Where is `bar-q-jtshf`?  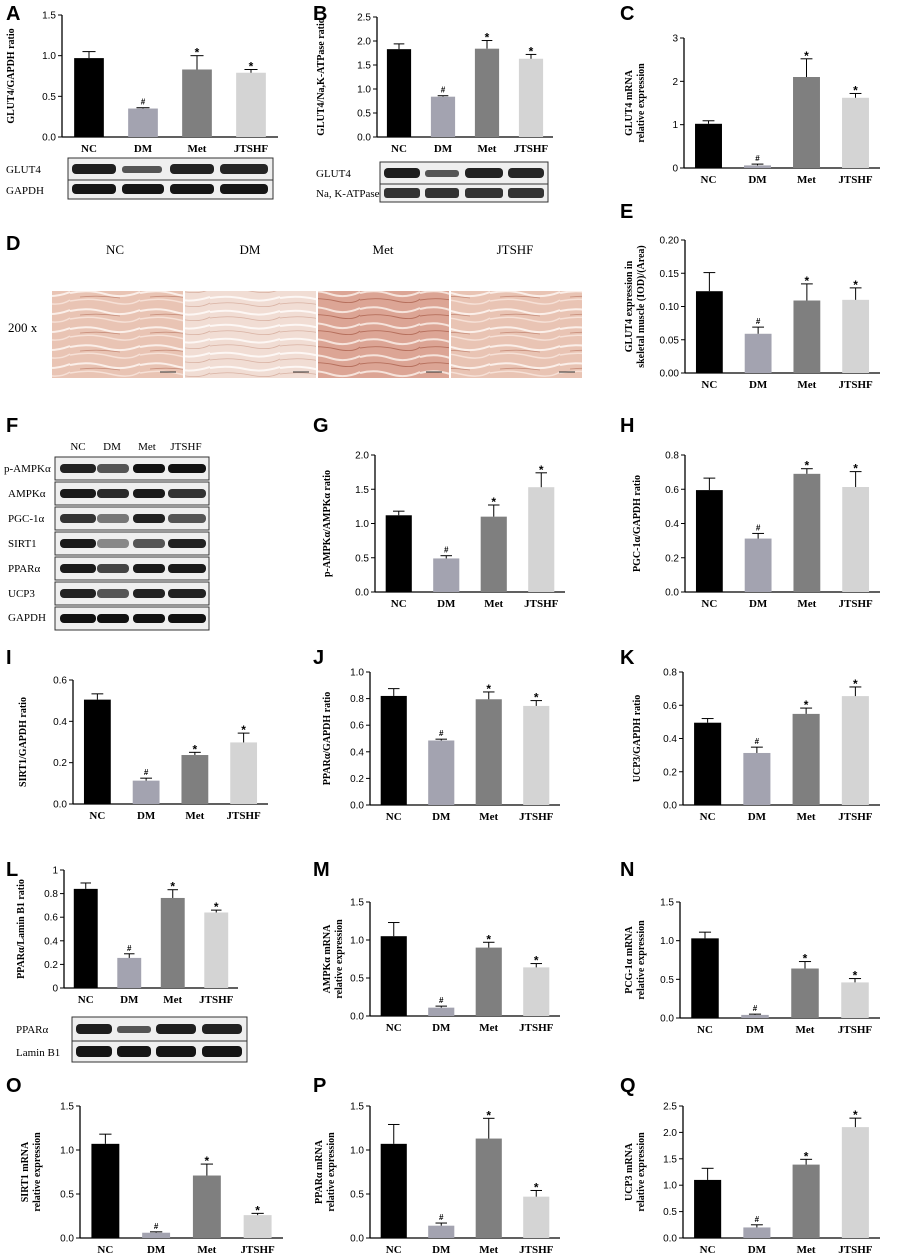
bar-q-jtshf is located at coordinates (855, 1182).